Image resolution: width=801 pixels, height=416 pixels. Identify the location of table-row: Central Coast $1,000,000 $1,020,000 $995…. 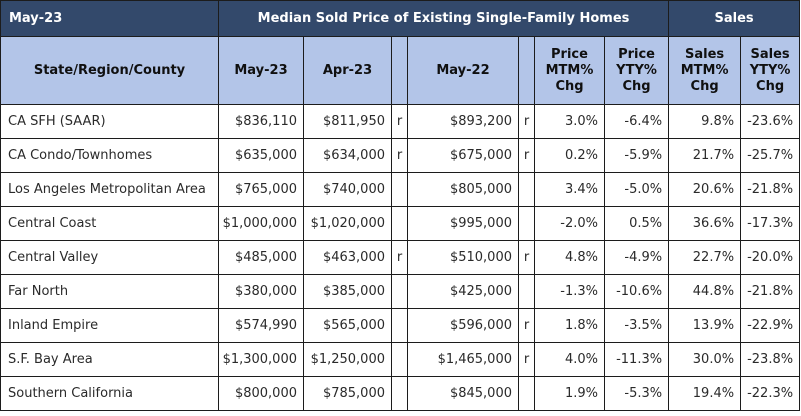
(400, 223).